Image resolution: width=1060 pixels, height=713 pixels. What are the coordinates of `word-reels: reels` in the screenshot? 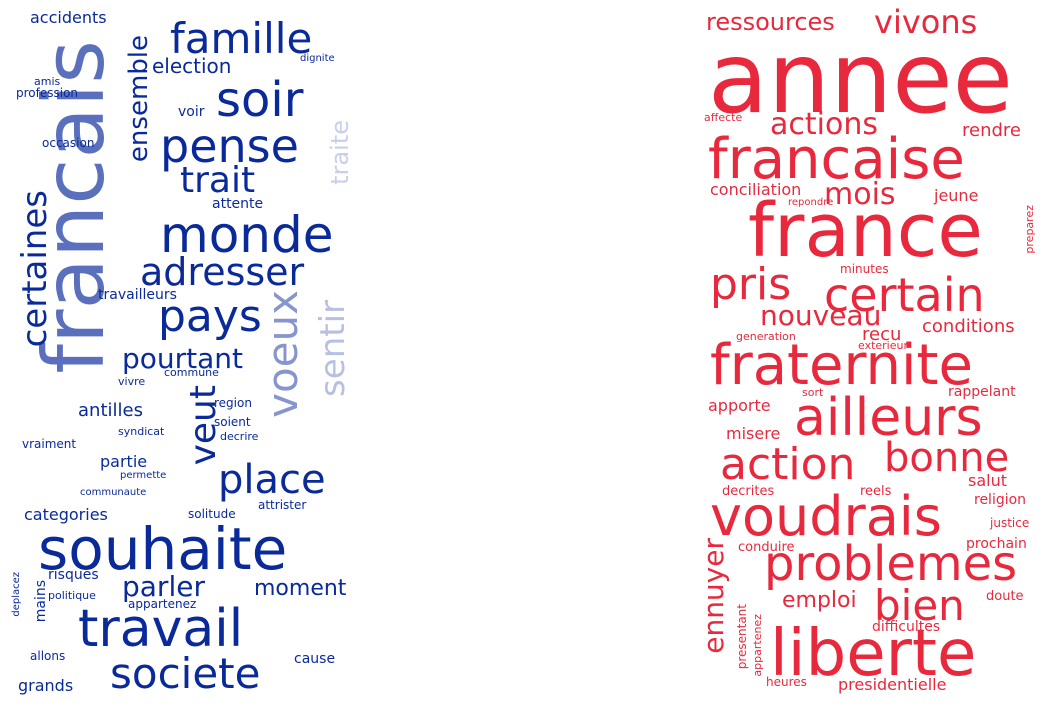 It's located at (876, 491).